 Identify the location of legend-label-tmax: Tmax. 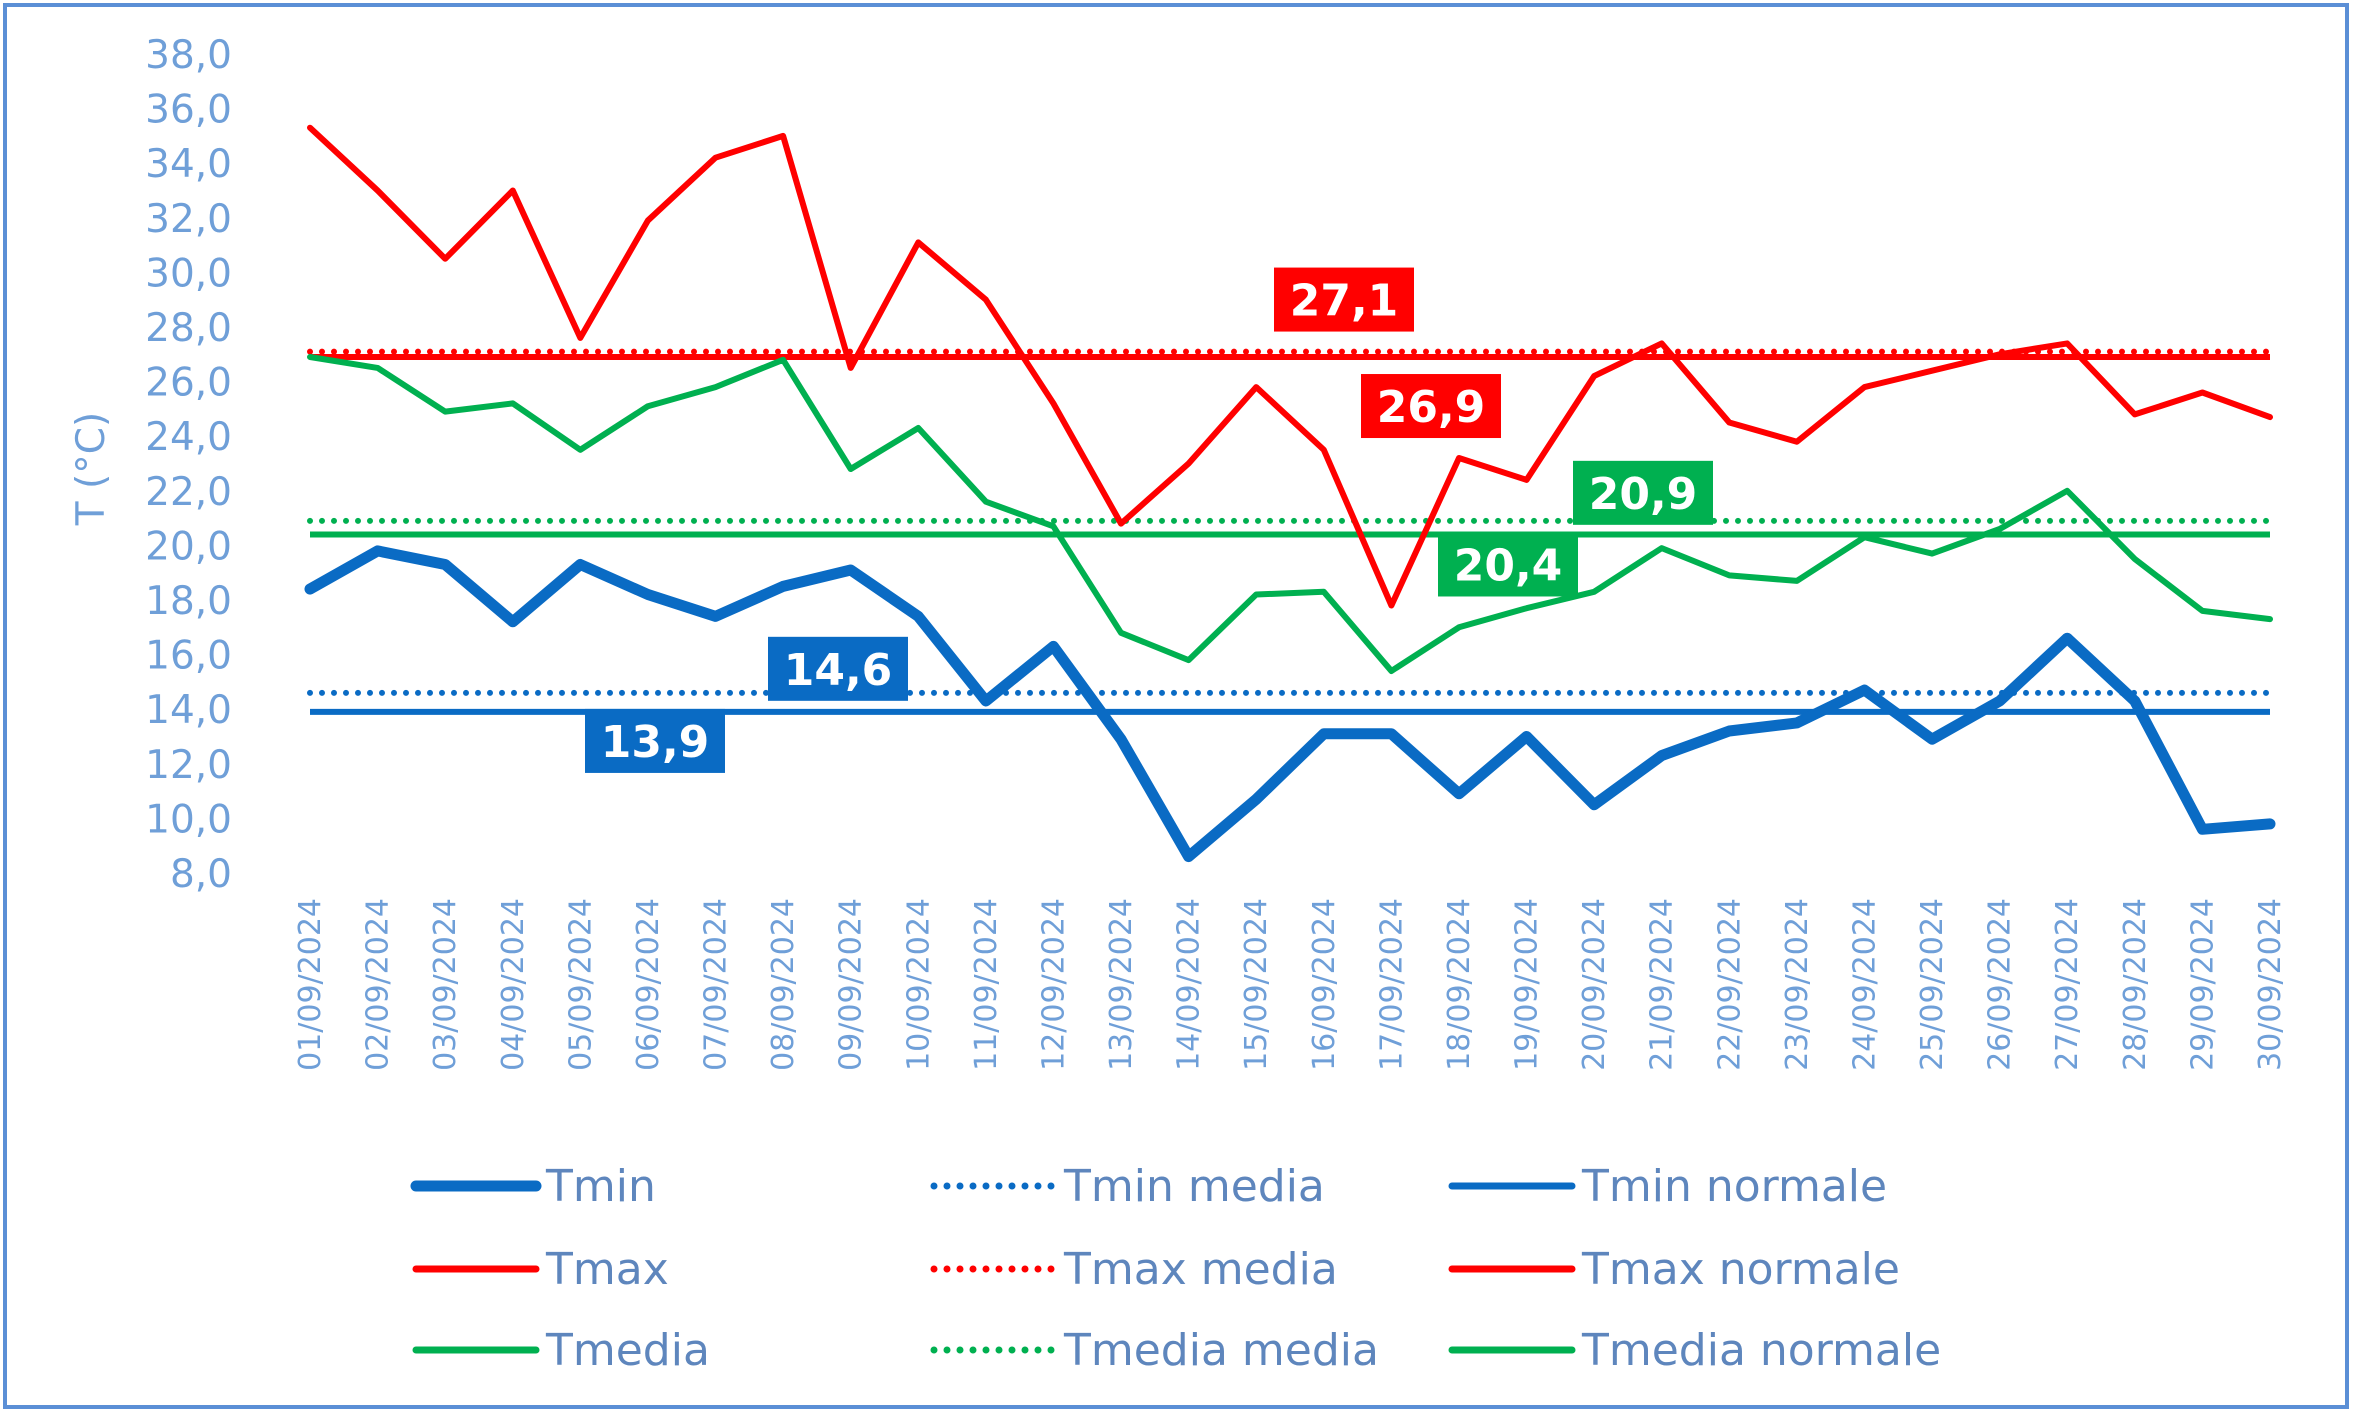
(607, 1269).